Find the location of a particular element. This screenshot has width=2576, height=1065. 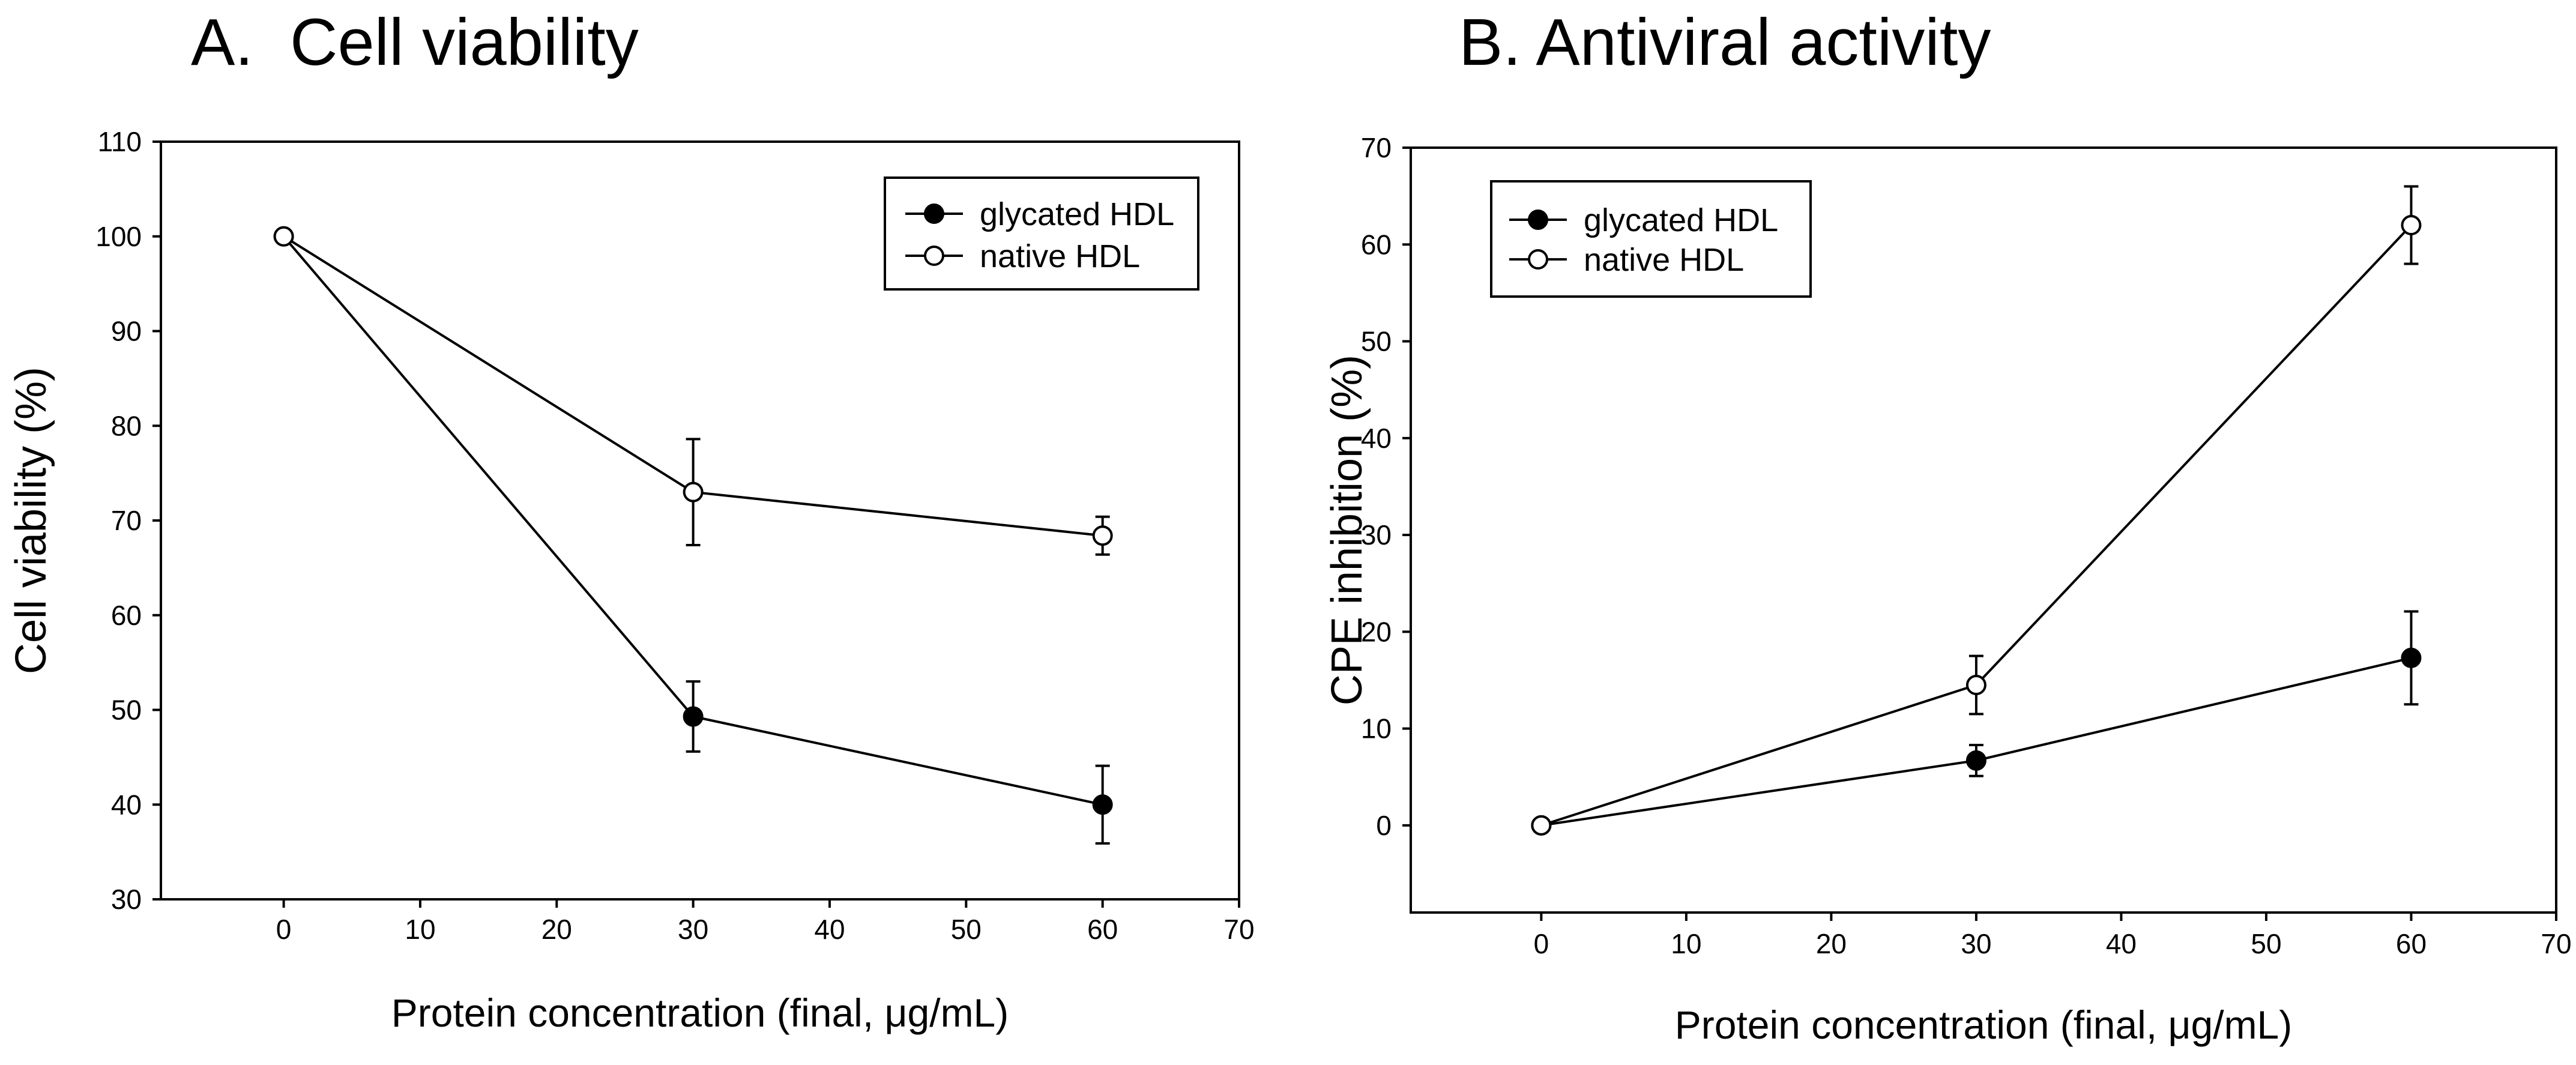

panel-a-title: A. Cell viability is located at coordinates (415, 42).